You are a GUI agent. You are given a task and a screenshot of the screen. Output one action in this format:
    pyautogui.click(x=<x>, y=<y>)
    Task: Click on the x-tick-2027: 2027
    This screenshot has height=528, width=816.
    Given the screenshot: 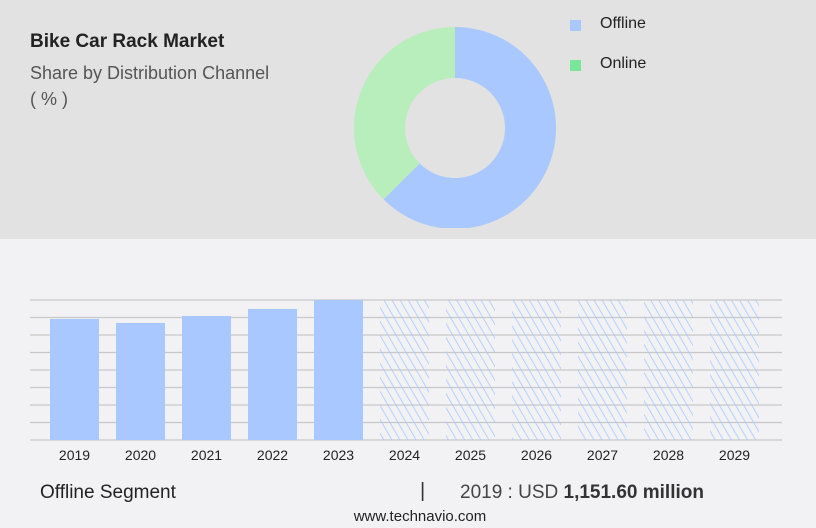 What is the action you would take?
    pyautogui.click(x=602, y=455)
    